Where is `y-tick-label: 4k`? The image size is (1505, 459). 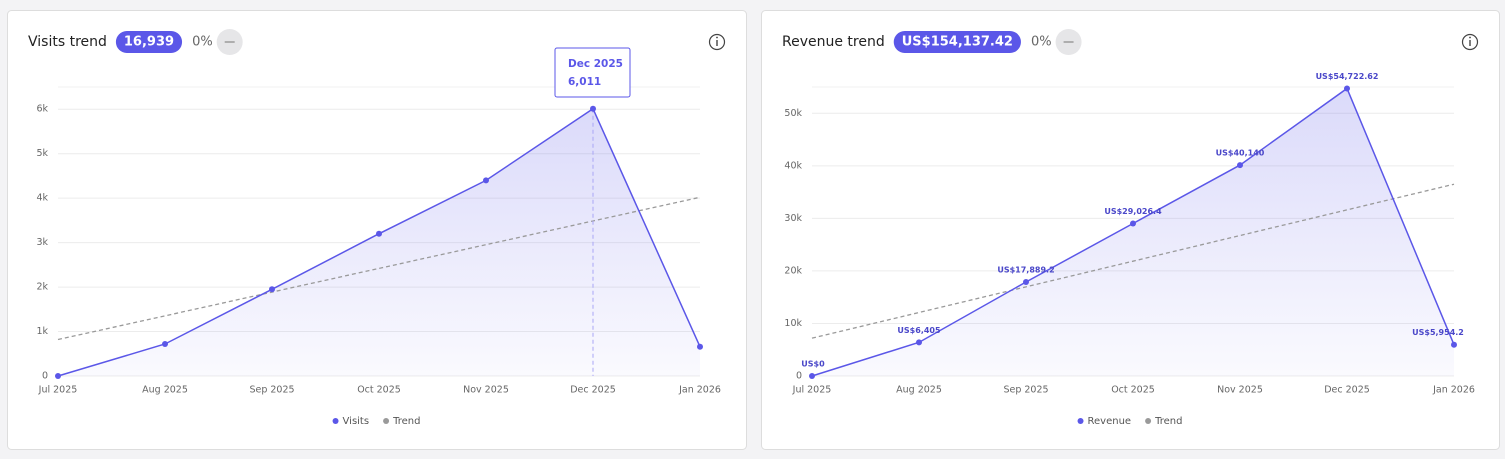
y-tick-label: 4k is located at coordinates (42, 198).